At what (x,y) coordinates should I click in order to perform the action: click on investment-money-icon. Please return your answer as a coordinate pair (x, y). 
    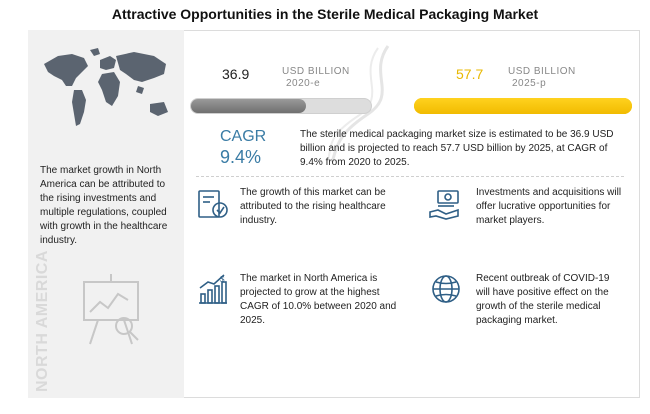
    Looking at the image, I should click on (444, 205).